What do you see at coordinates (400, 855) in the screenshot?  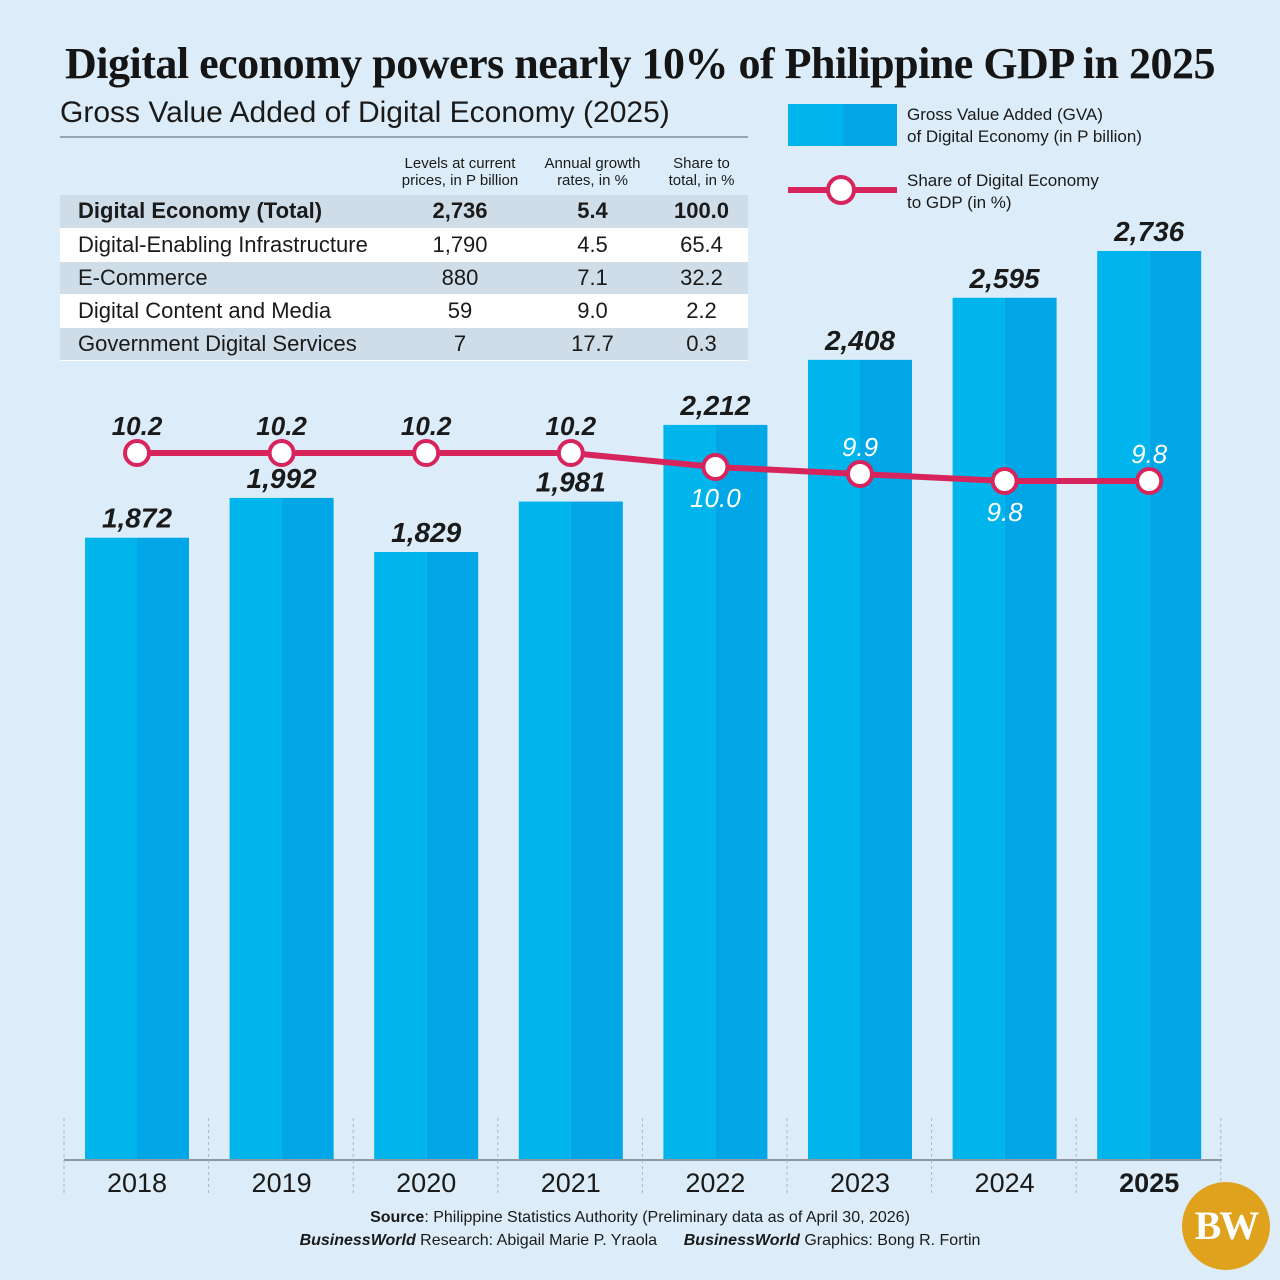 I see `bar-2020` at bounding box center [400, 855].